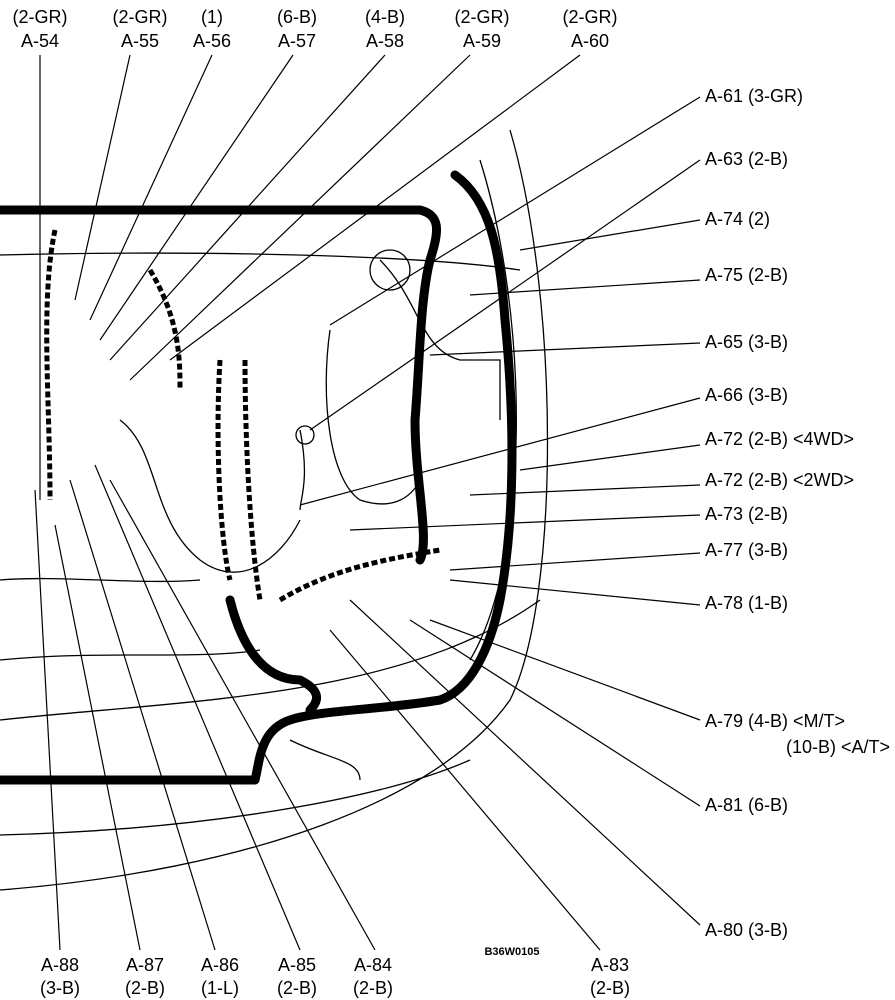  I want to click on connector-label: A-75 (2-B), so click(746, 275).